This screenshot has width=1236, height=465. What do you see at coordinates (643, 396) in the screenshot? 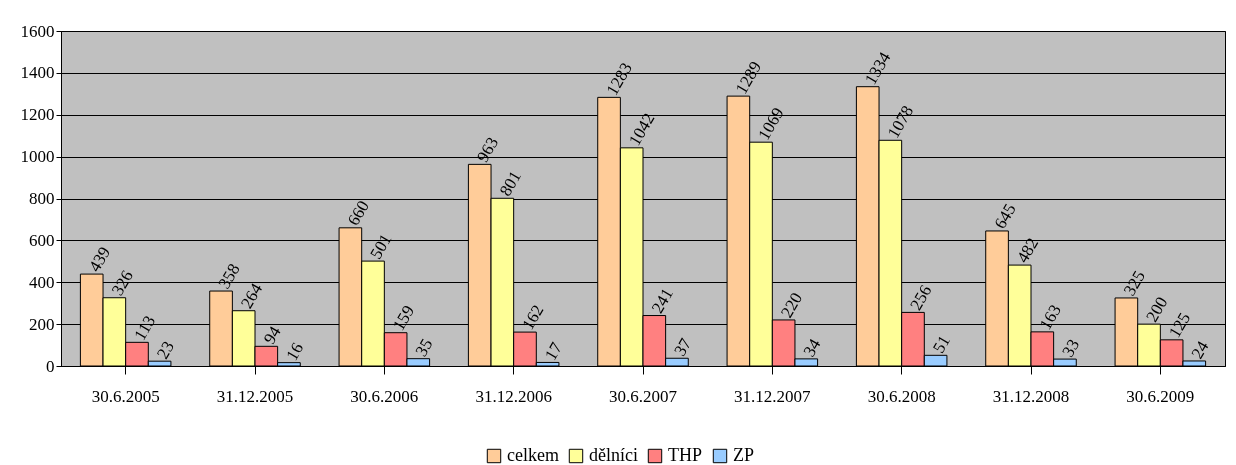
I see `x-tick-label: 30.6.2007` at bounding box center [643, 396].